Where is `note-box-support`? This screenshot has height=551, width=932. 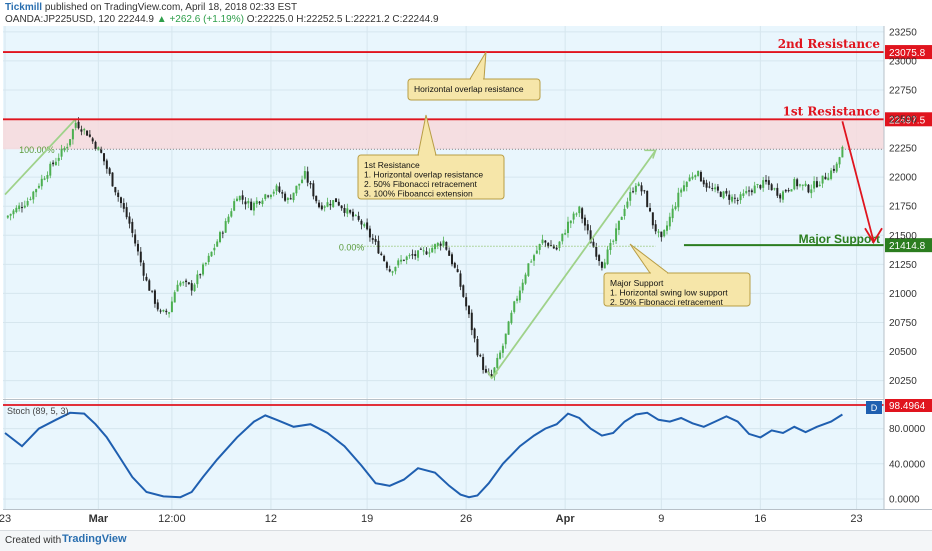
note-box-support is located at coordinates (677, 289).